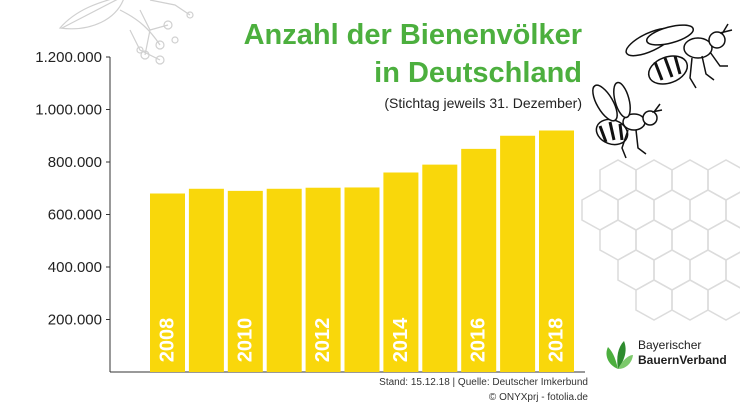  I want to click on bar-2014, so click(401, 272).